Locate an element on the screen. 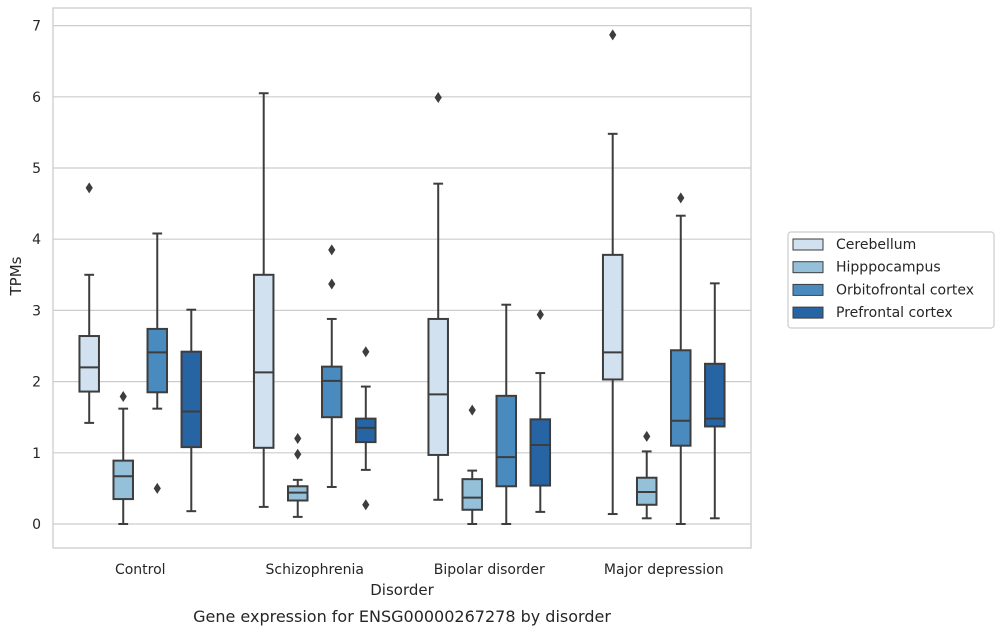  box-cerebellum-schizophrenia is located at coordinates (263, 300).